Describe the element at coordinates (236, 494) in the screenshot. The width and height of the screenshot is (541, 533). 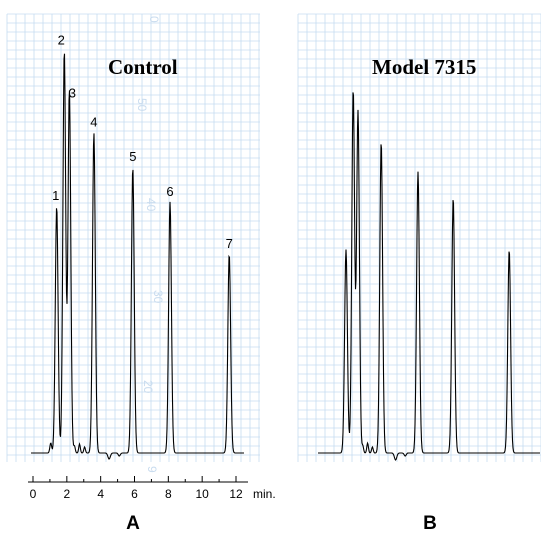
I see `x-axis-tick-label: 12` at that location.